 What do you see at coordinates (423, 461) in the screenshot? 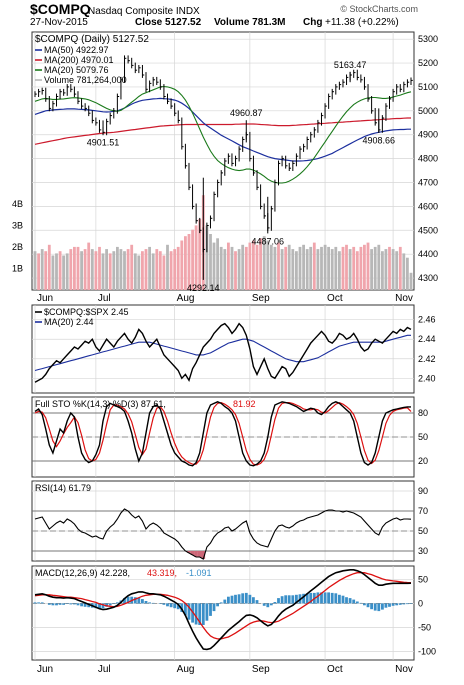
I see `y-tick-label: 20` at bounding box center [423, 461].